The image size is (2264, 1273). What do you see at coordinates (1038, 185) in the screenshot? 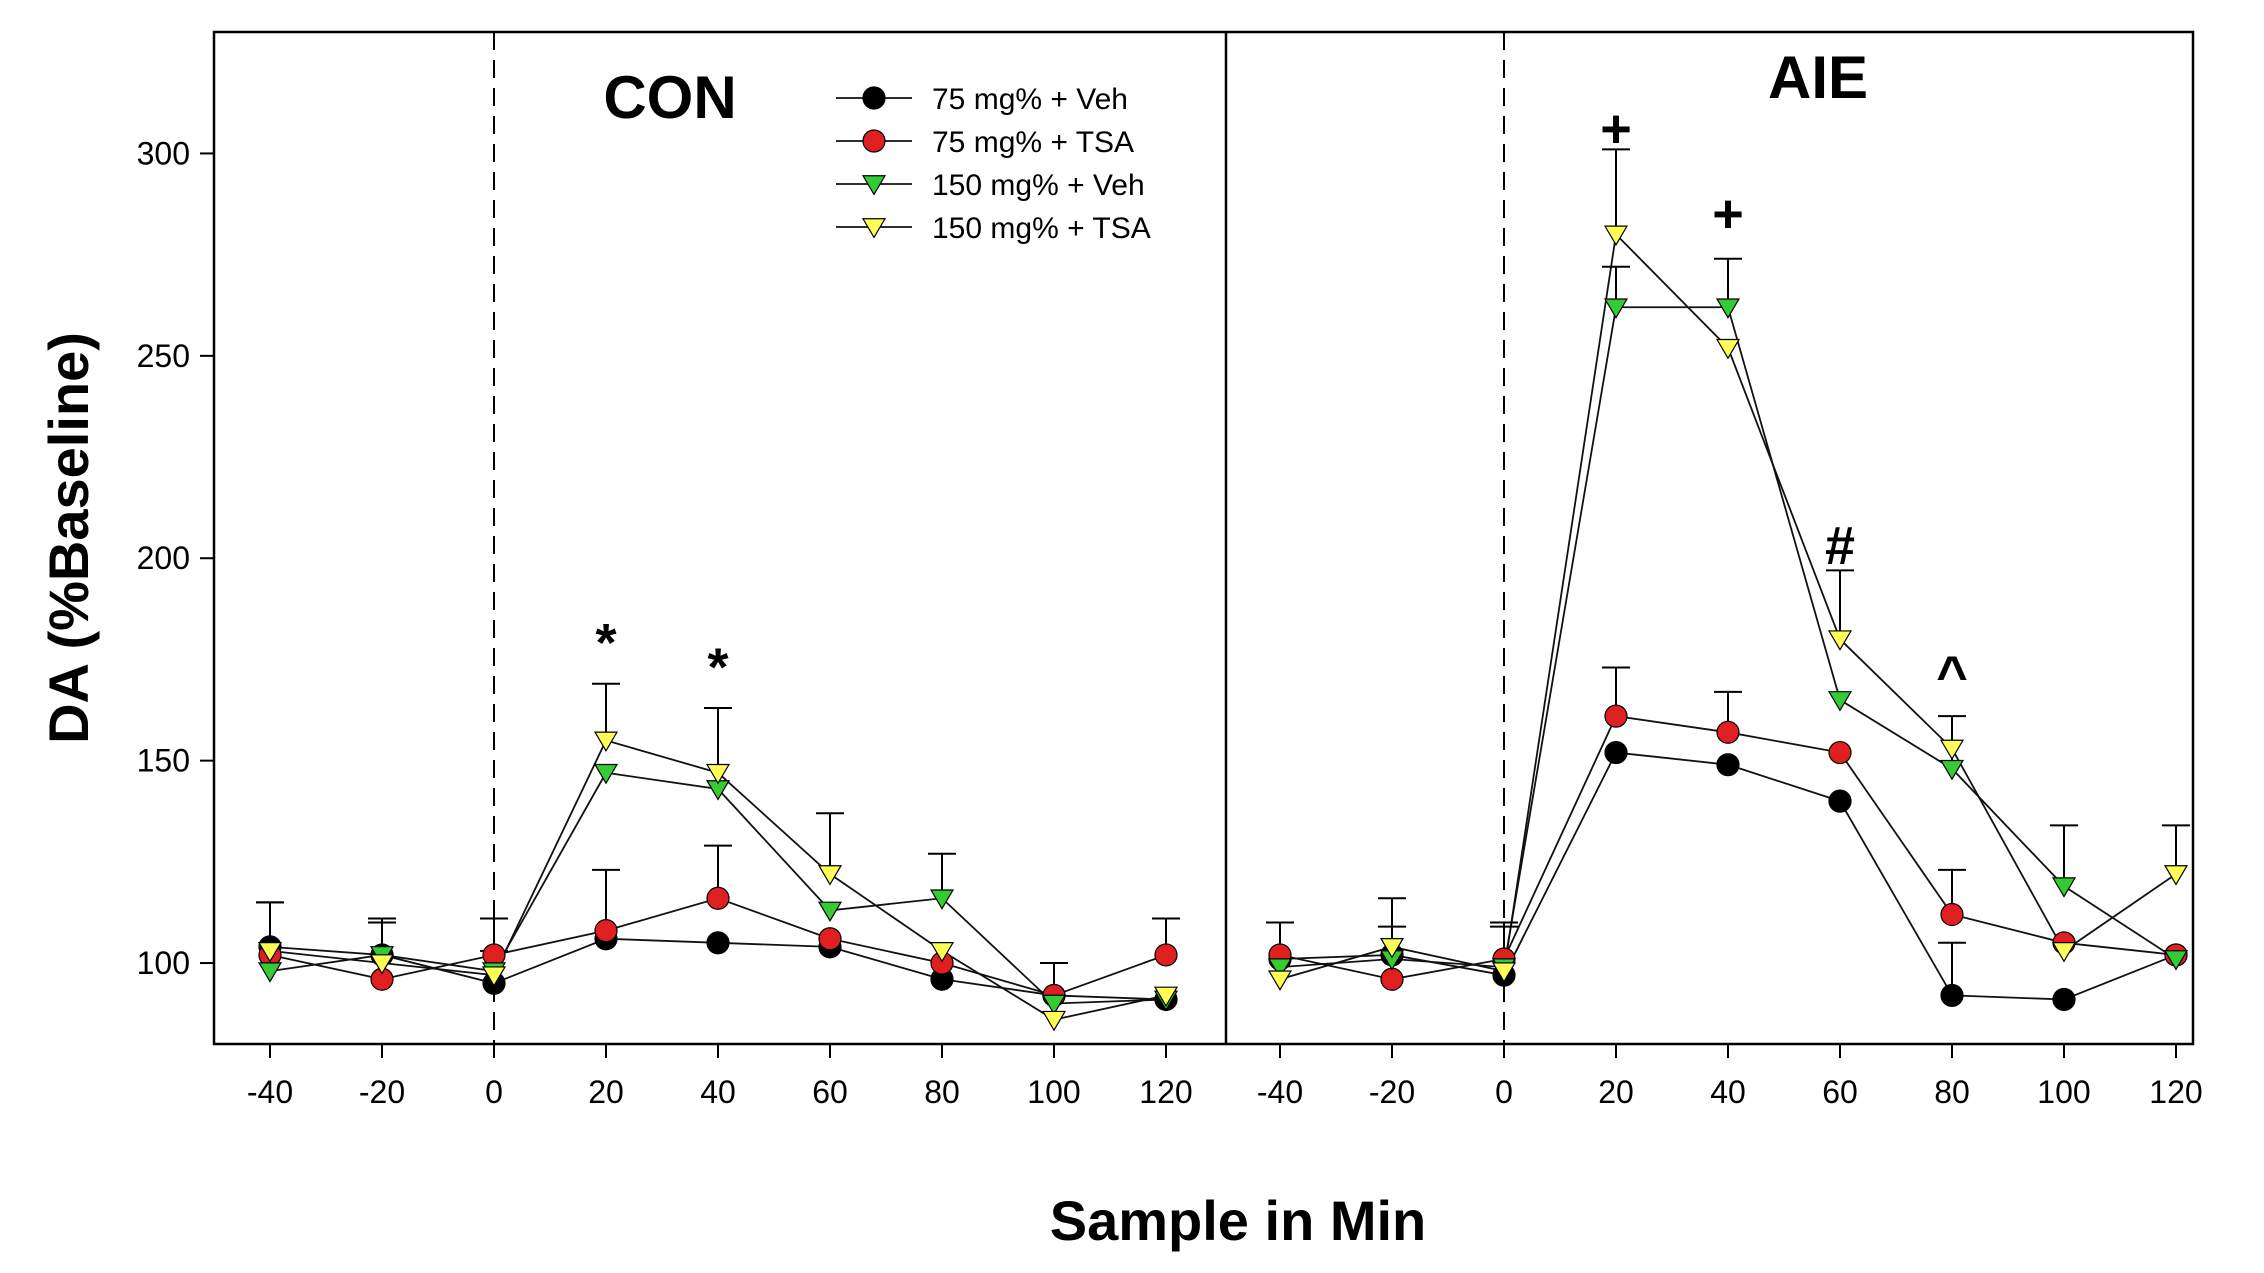
I see `legend-label: 150 mg% + Veh` at bounding box center [1038, 185].